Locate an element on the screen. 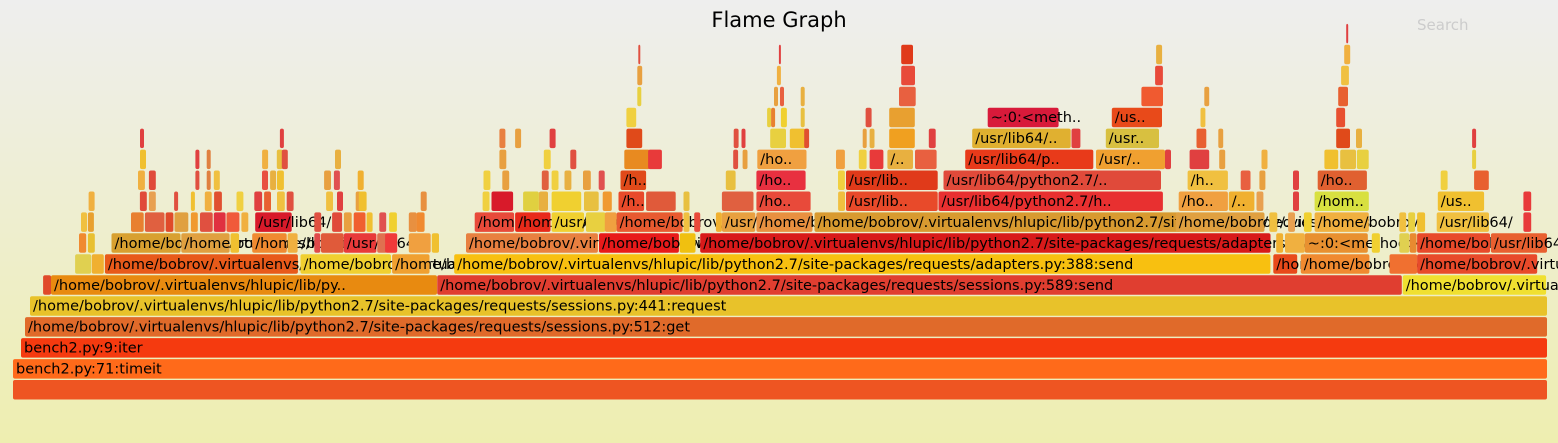  flame-frame: /.. is located at coordinates (900, 159).